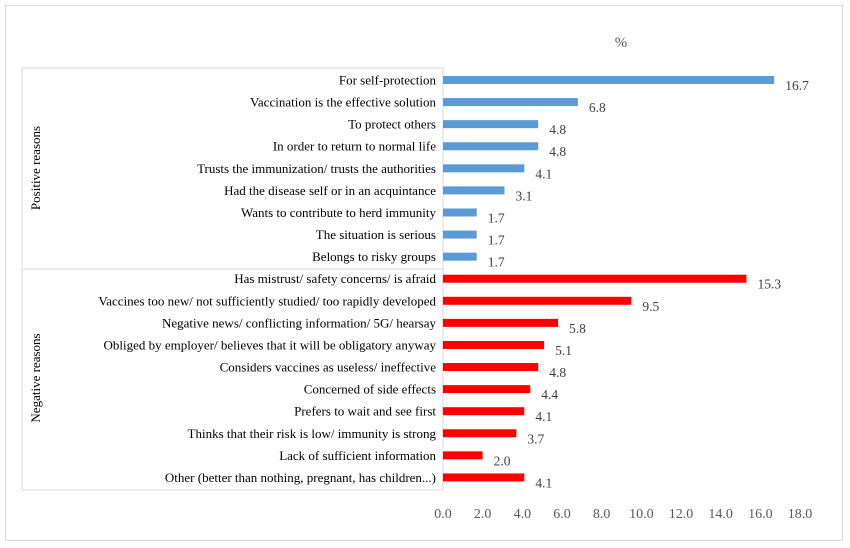  I want to click on unit-label: %, so click(621, 43).